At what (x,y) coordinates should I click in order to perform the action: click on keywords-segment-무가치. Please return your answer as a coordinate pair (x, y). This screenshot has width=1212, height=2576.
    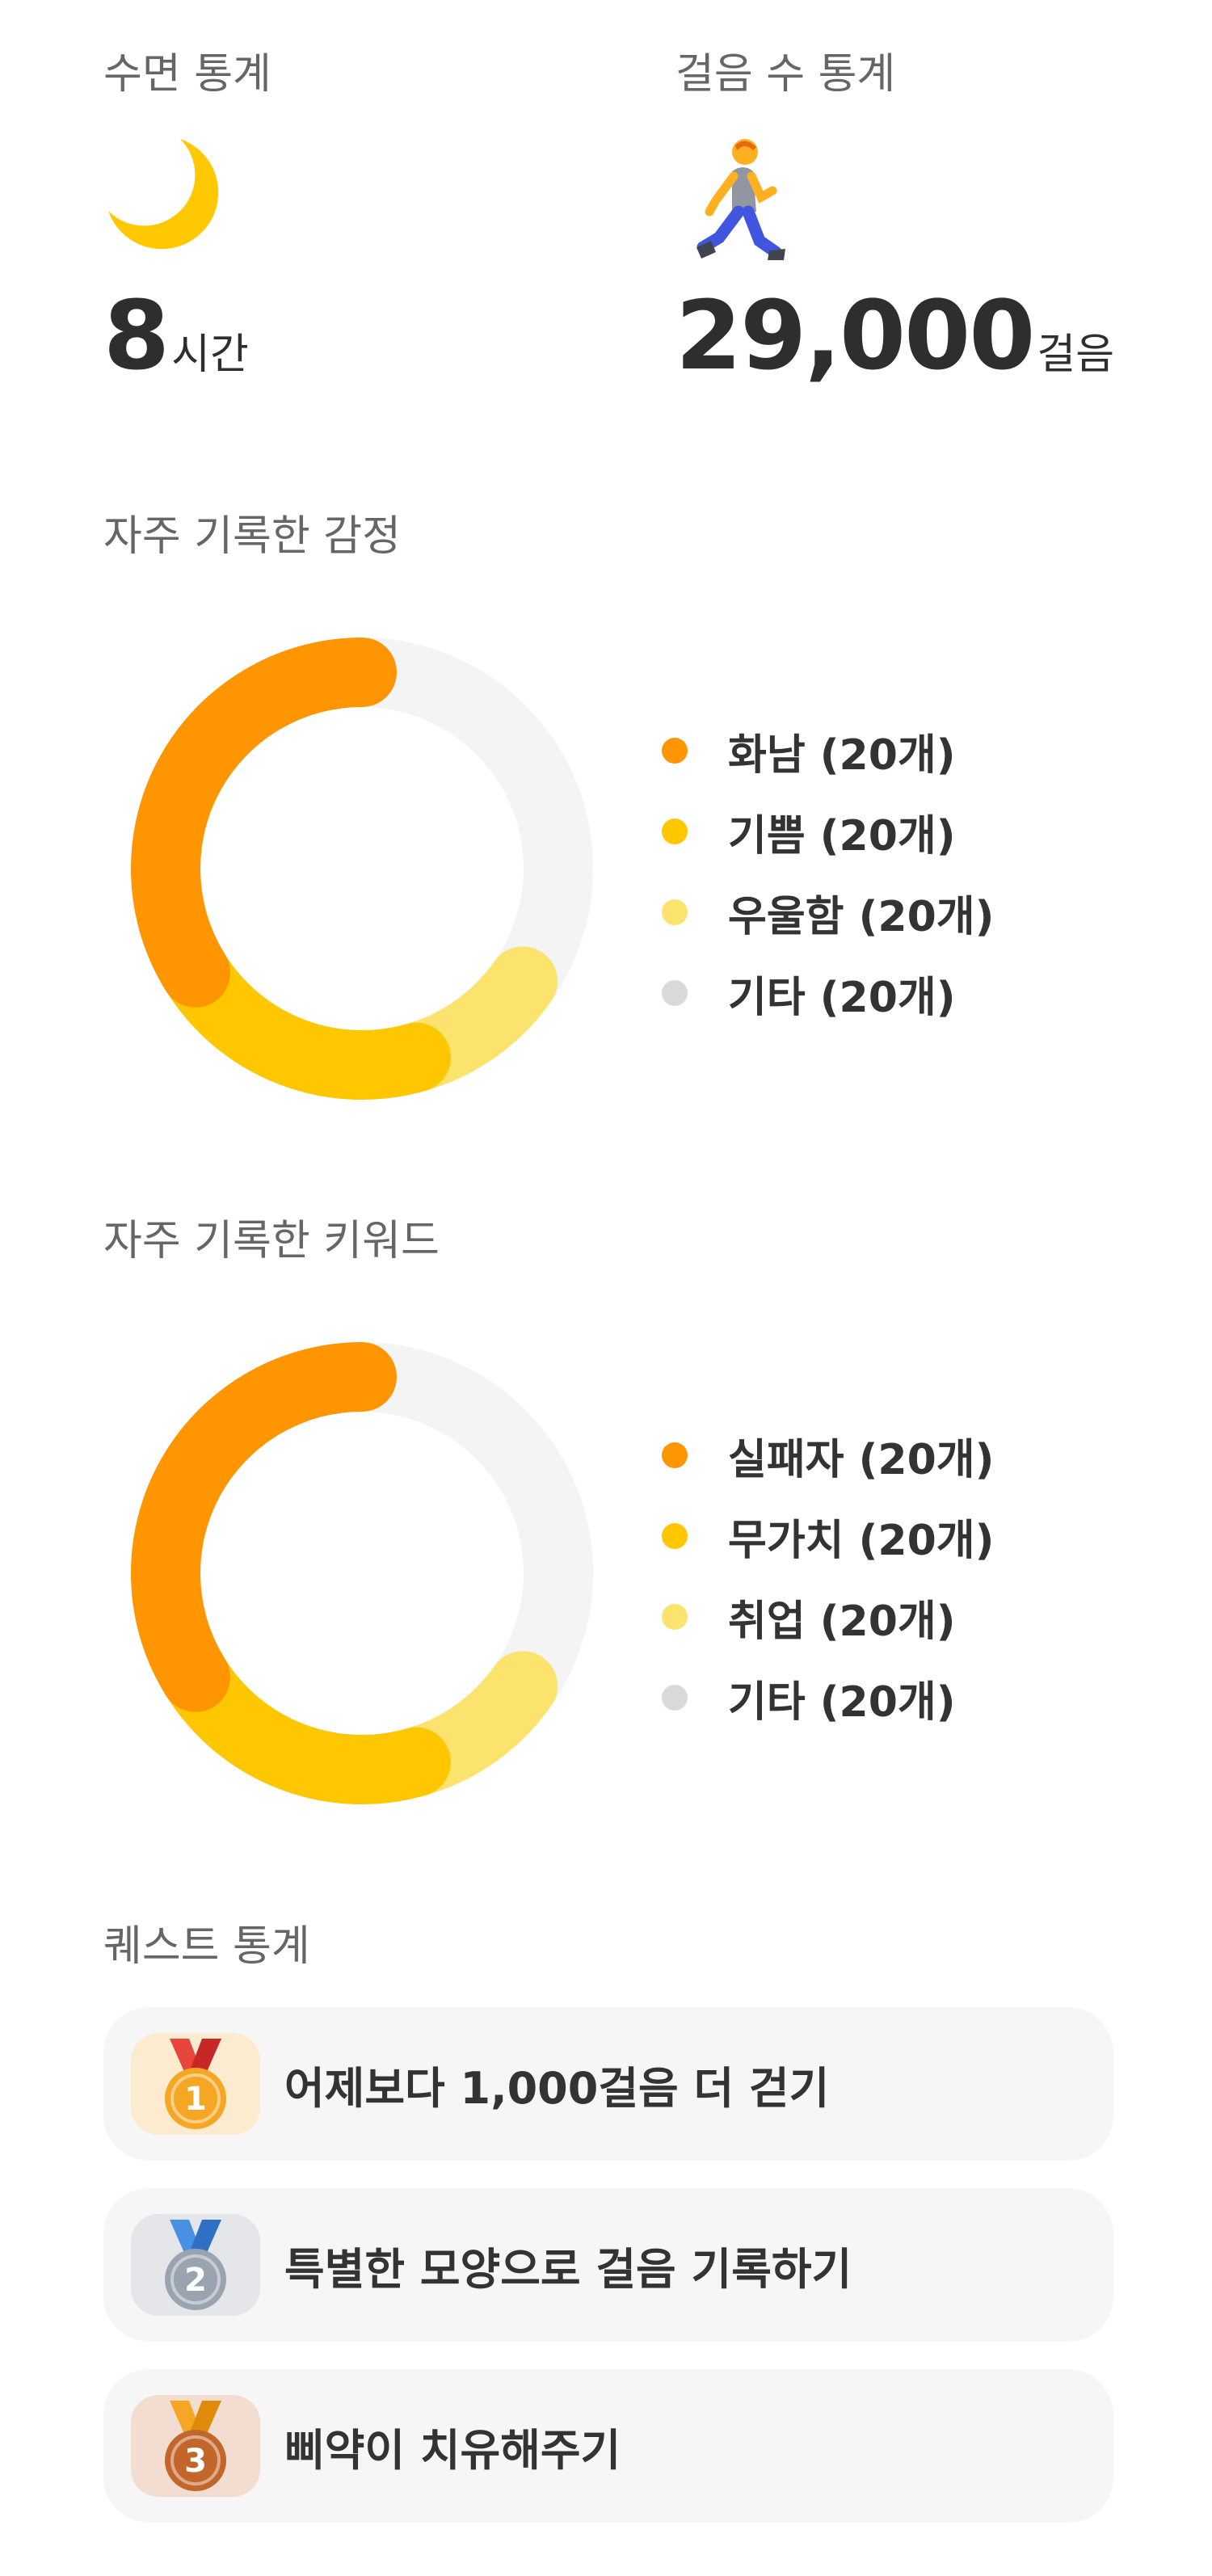
    Looking at the image, I should click on (305, 1723).